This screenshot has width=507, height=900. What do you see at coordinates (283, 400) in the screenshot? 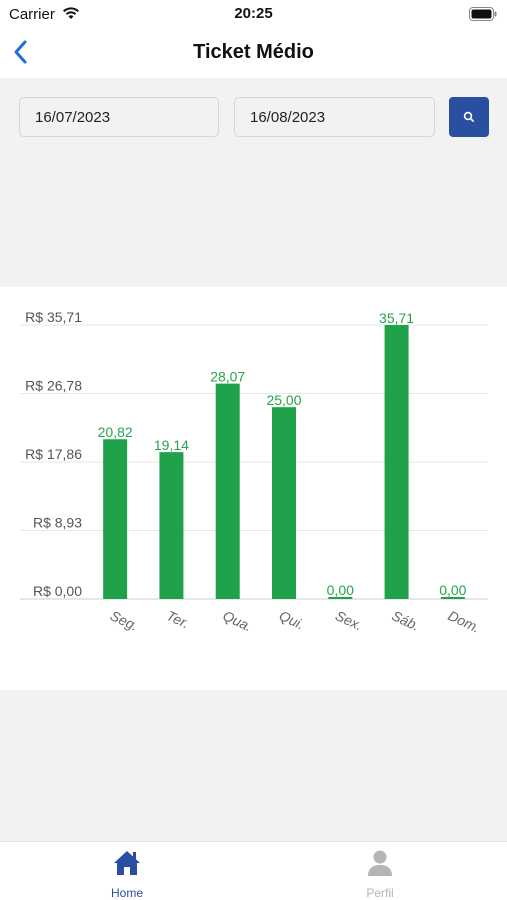
I see `bar-value-label: 25,00` at bounding box center [283, 400].